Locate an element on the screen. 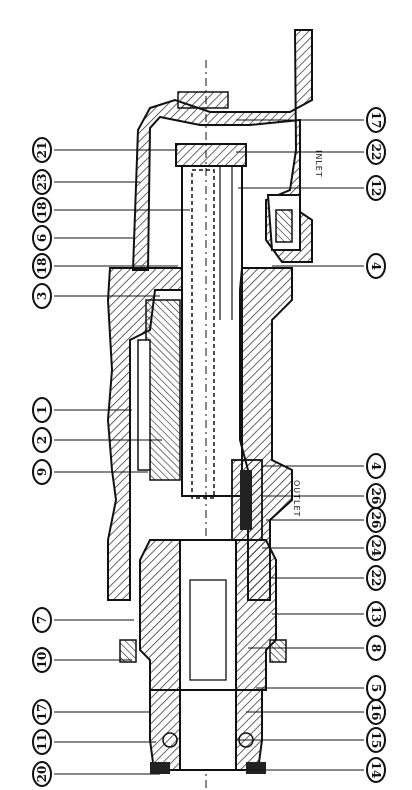 This screenshot has height=790, width=412. central-shaft is located at coordinates (212, 425).